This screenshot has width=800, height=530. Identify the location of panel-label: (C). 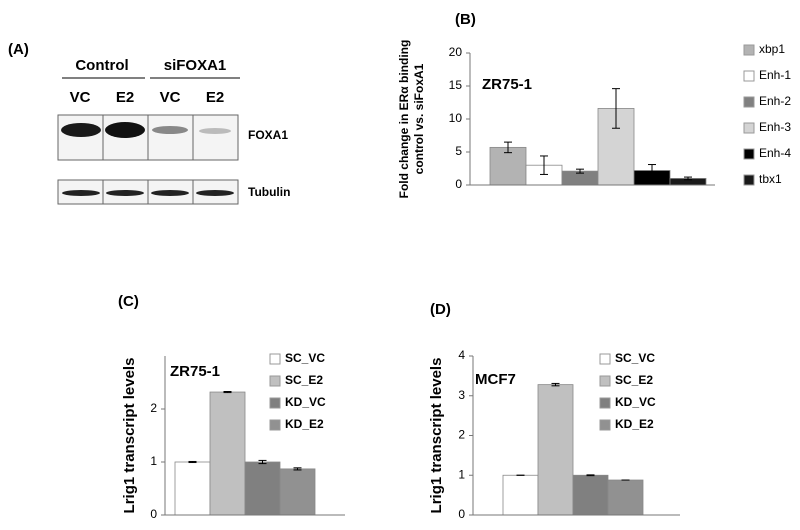
(128, 301).